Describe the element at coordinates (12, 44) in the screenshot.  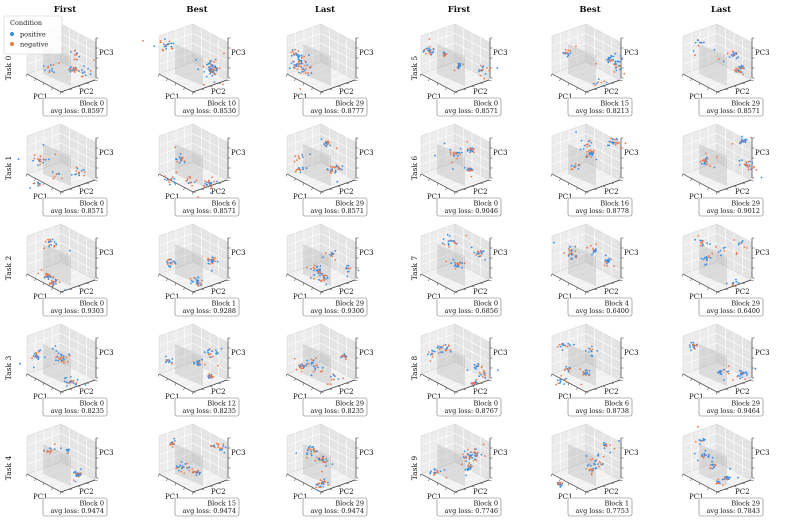
I see `legend-marker-negative` at that location.